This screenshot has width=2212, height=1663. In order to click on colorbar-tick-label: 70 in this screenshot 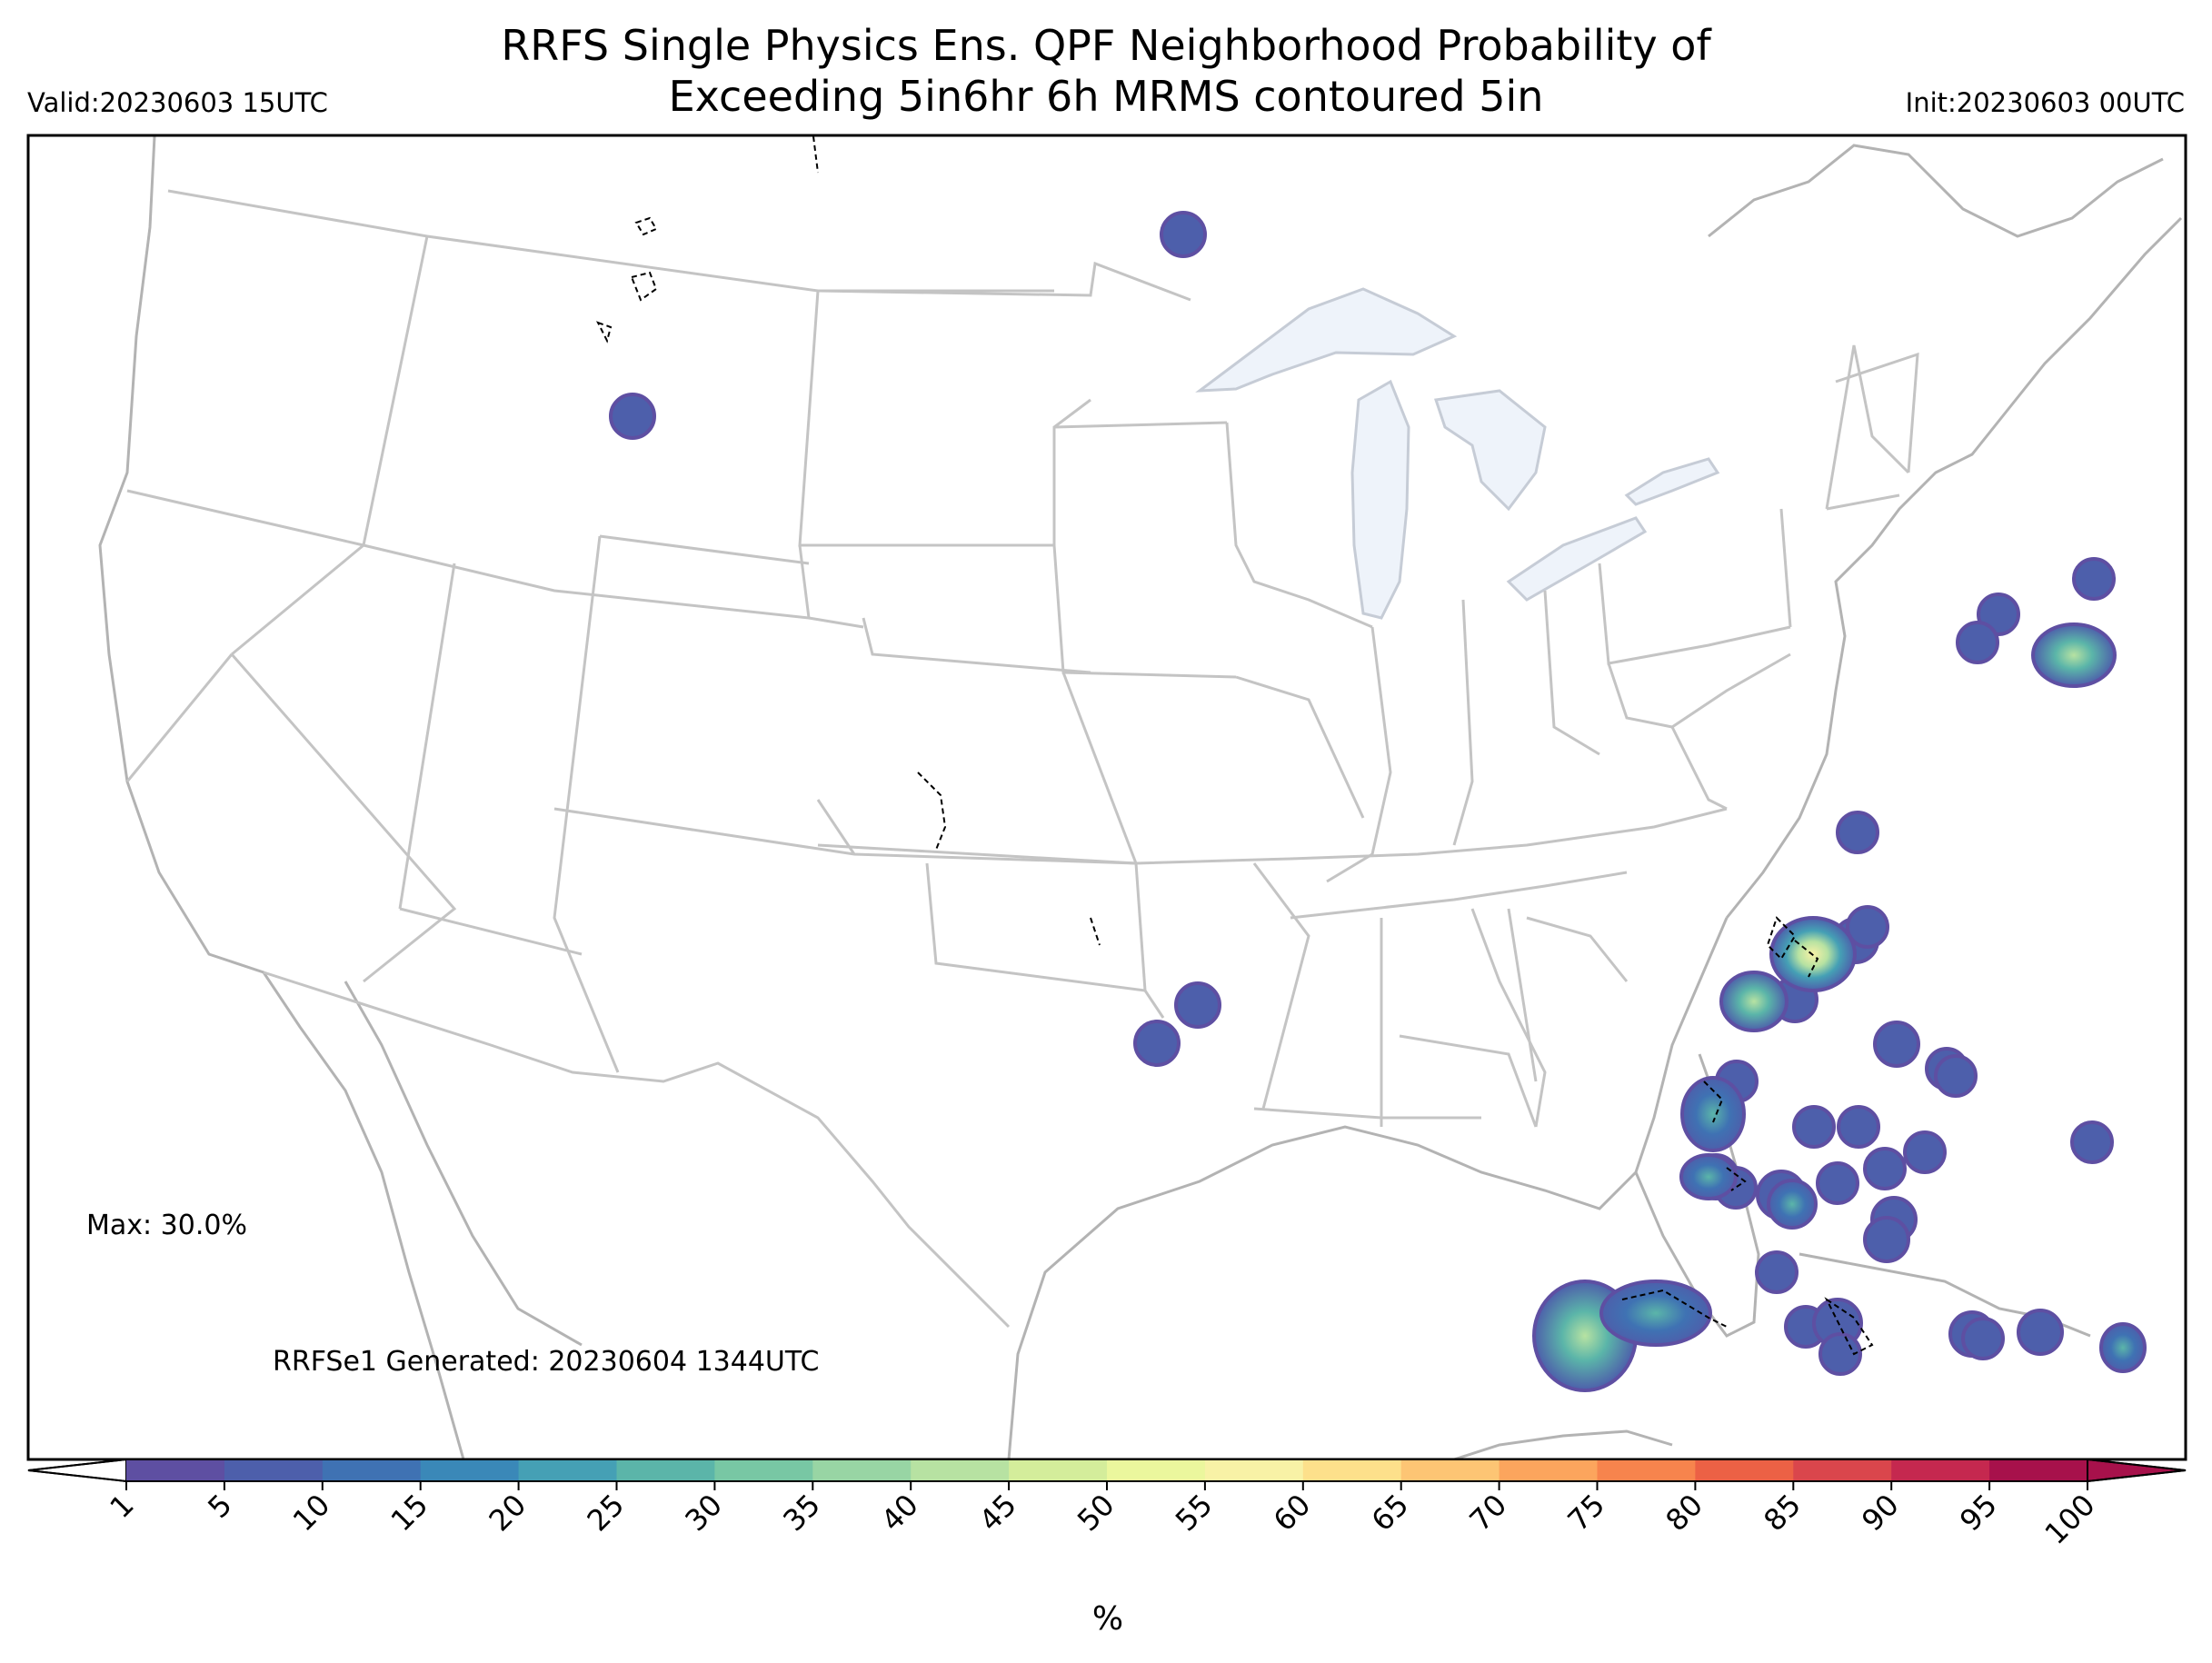, I will do `click(1488, 1513)`.